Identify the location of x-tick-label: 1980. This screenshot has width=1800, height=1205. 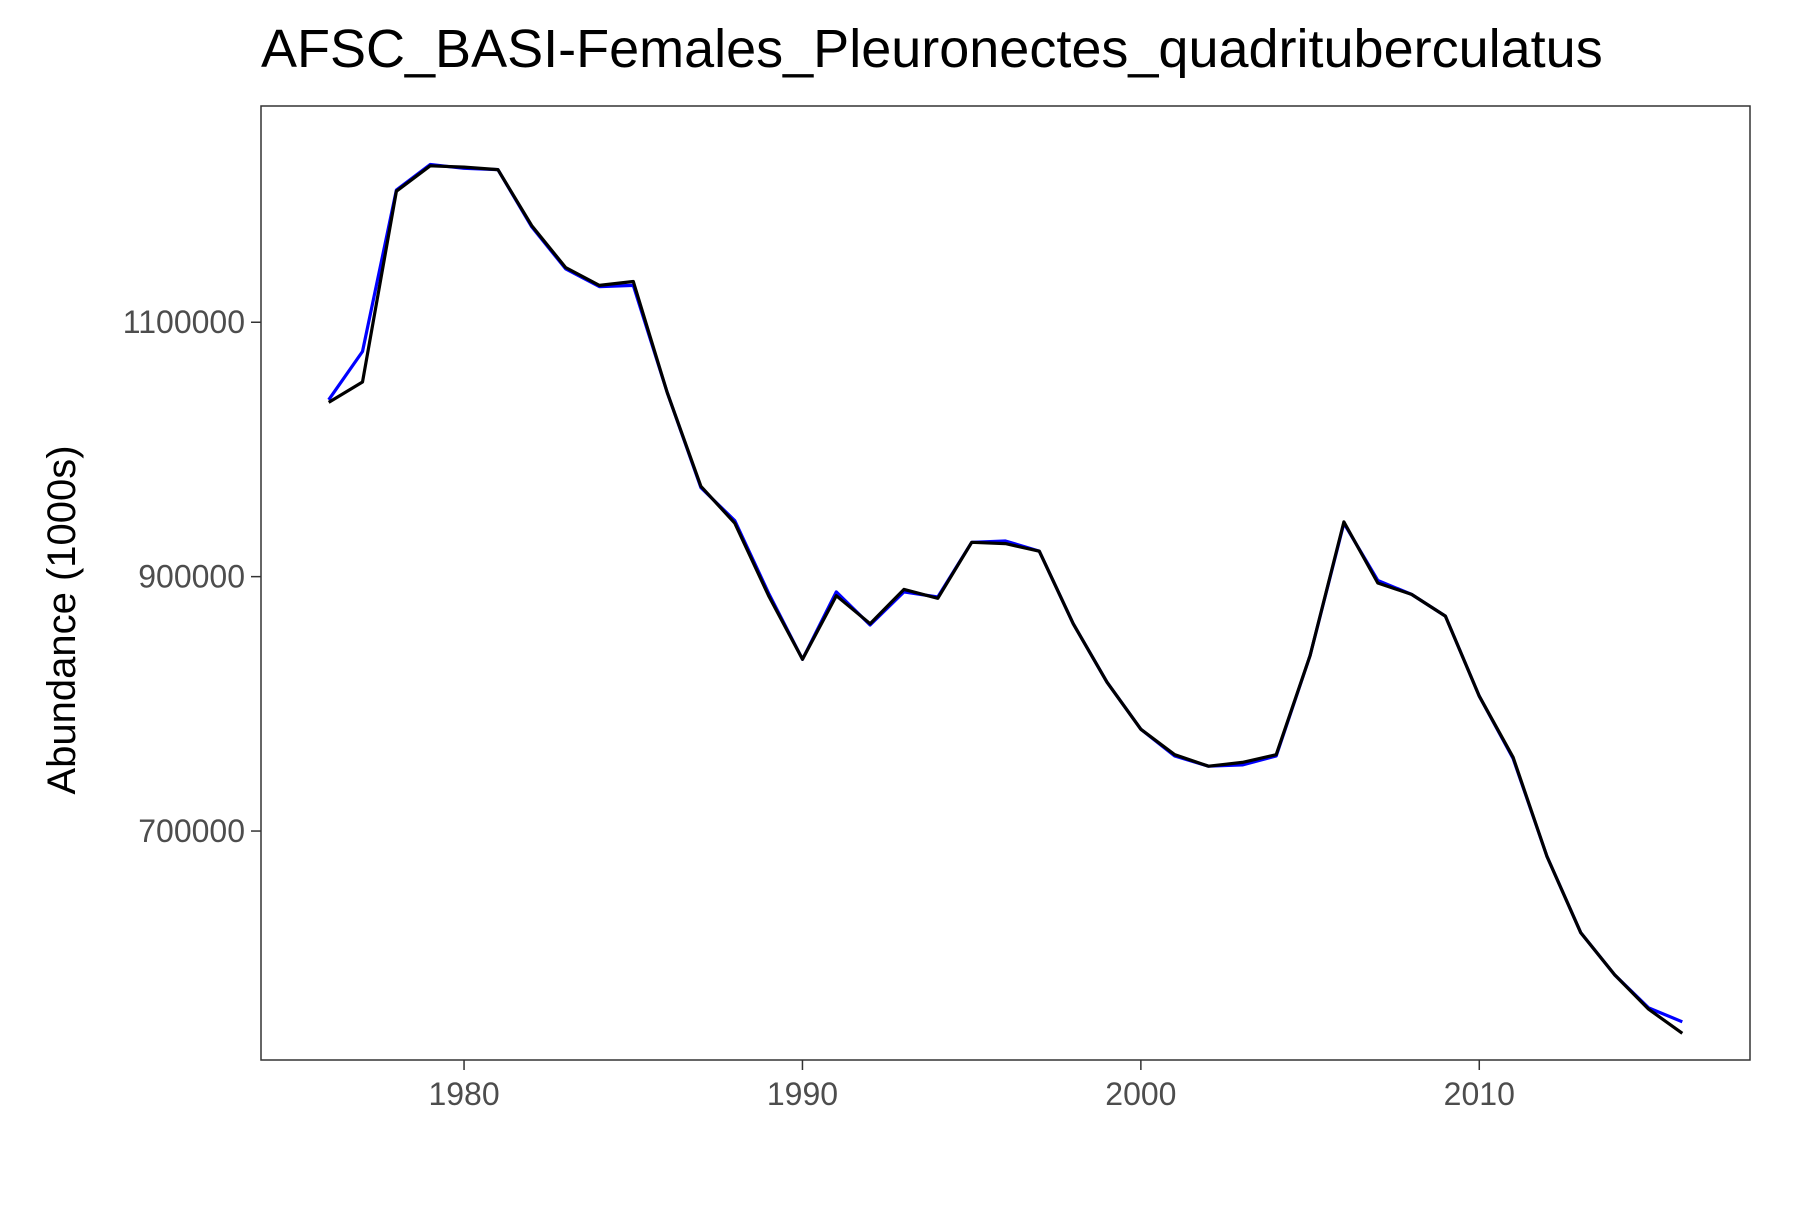
(463, 1094).